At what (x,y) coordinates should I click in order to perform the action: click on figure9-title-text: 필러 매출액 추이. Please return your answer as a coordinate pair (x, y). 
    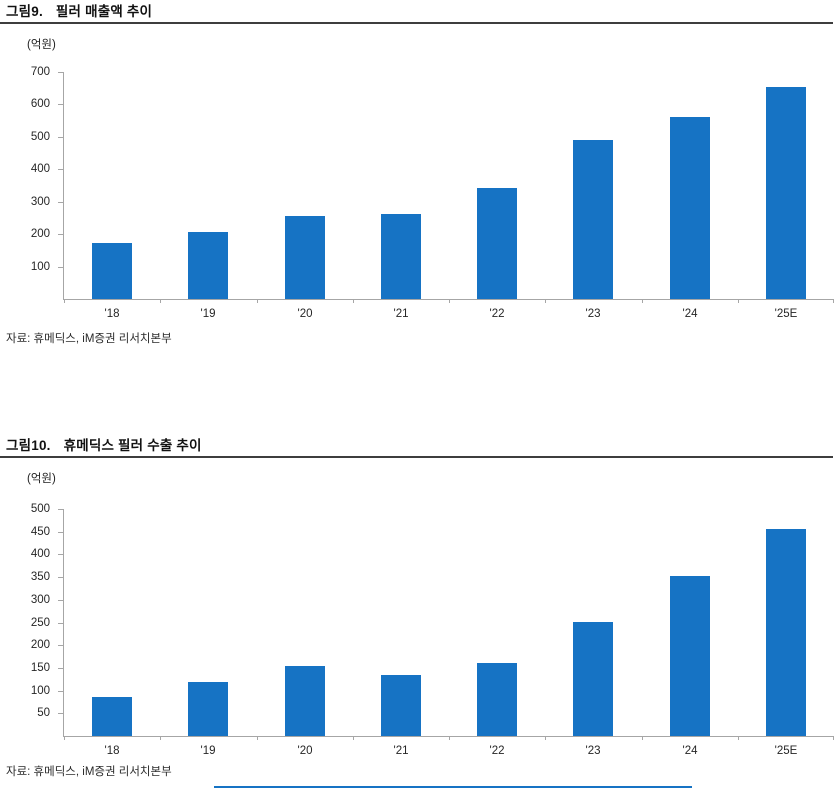
    Looking at the image, I should click on (104, 11).